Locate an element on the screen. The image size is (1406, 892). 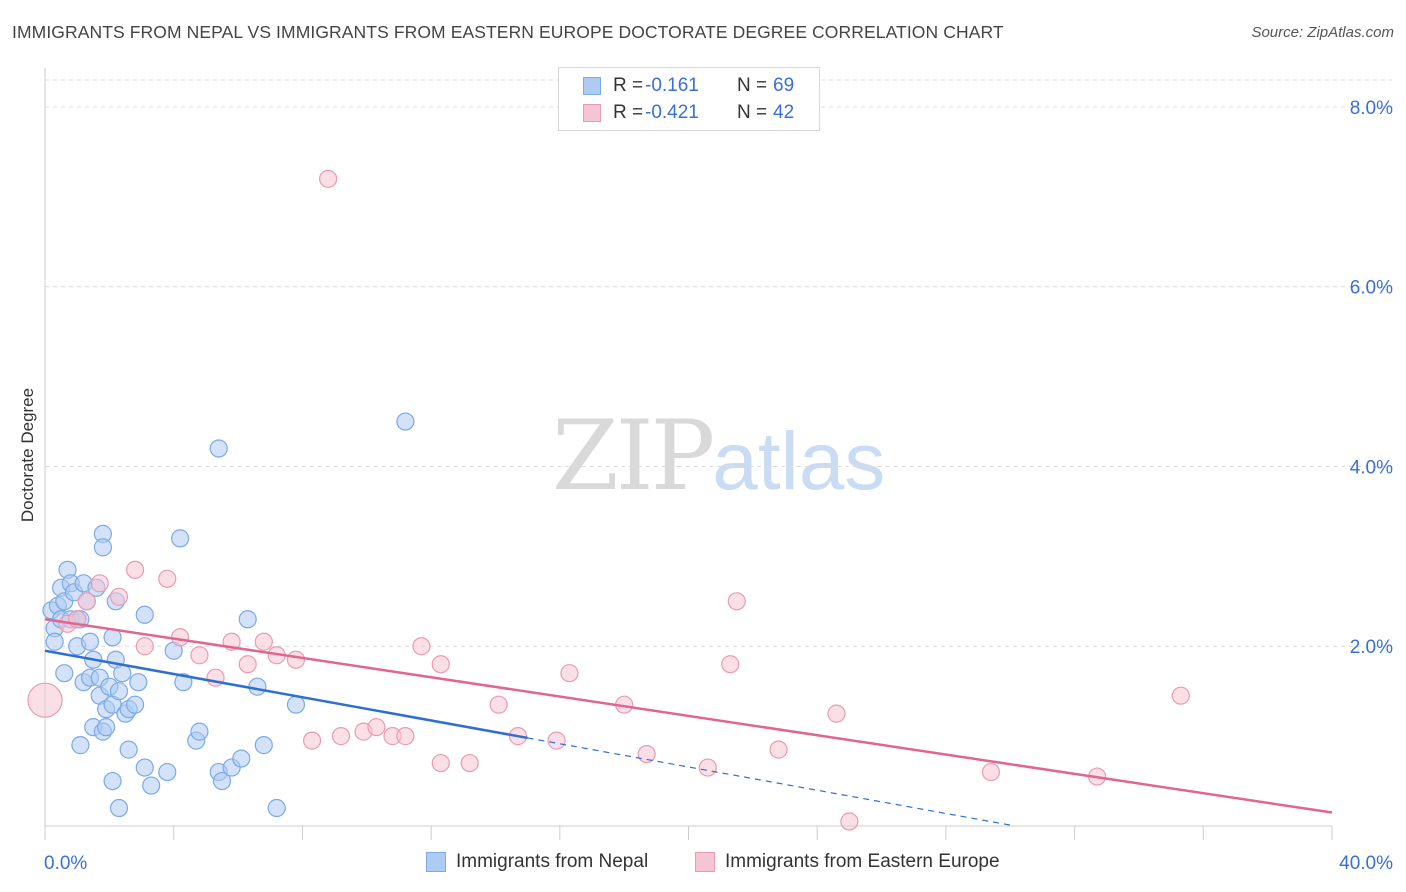
stats-legend-row-nepal: R = -0.161 N = 69 is located at coordinates (688, 86).